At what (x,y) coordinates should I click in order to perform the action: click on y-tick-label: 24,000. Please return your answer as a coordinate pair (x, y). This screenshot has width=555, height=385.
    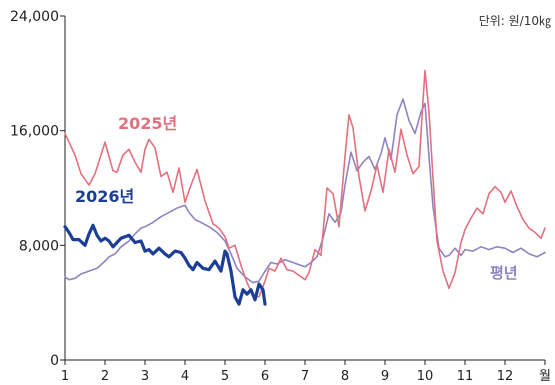
    Looking at the image, I should click on (34, 17).